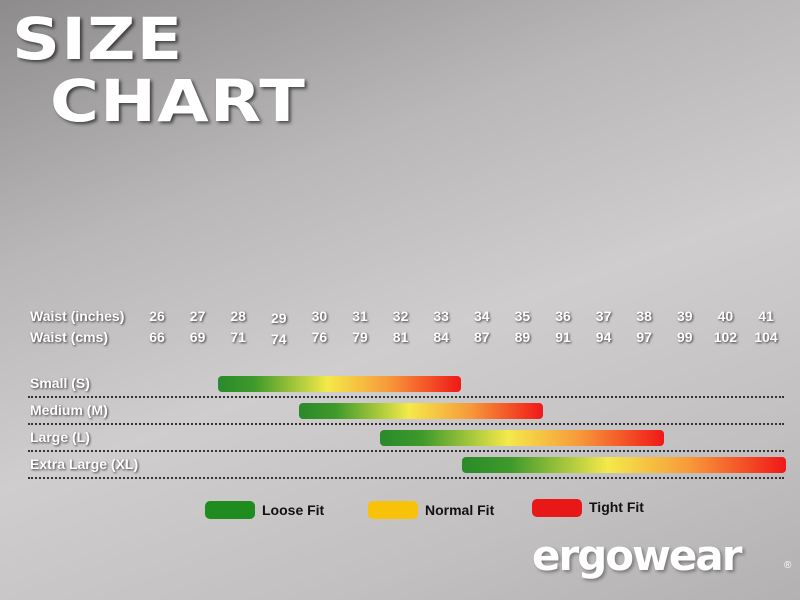 The height and width of the screenshot is (600, 800). What do you see at coordinates (616, 507) in the screenshot?
I see `legend-label: Tight Fit` at bounding box center [616, 507].